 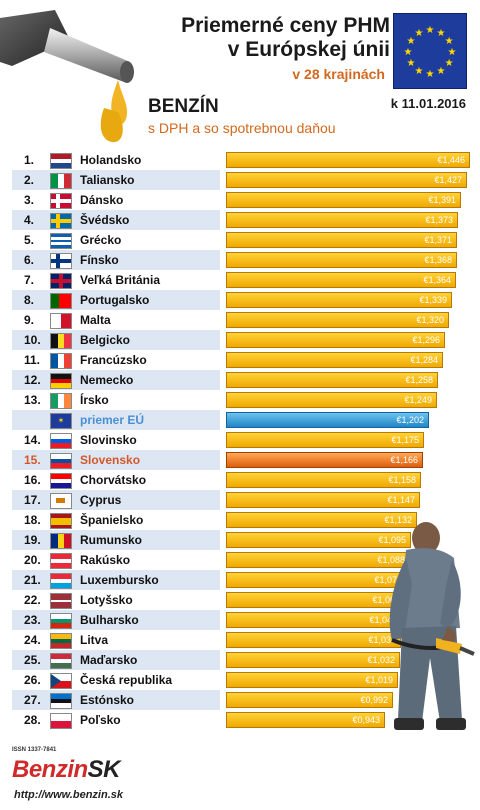 I want to click on price-label: €1,258, so click(x=419, y=380).